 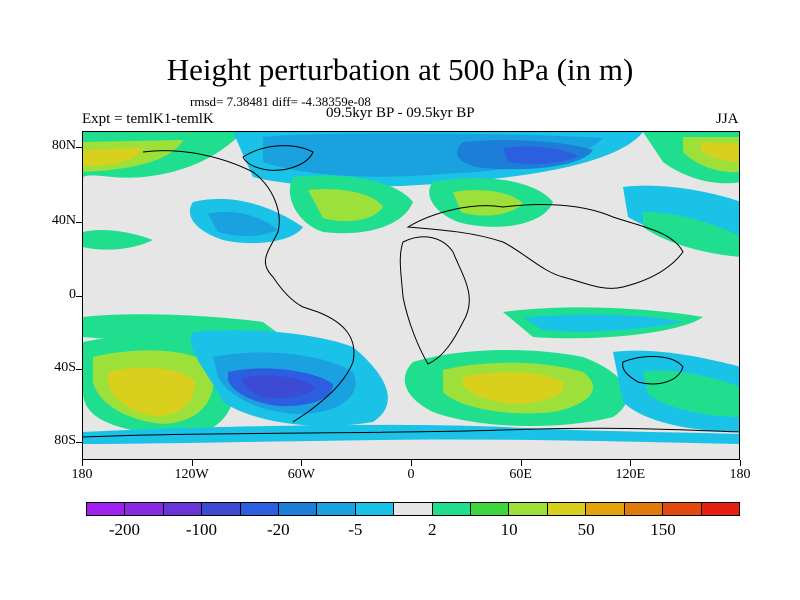 What do you see at coordinates (124, 529) in the screenshot?
I see `colorbar-label: -200` at bounding box center [124, 529].